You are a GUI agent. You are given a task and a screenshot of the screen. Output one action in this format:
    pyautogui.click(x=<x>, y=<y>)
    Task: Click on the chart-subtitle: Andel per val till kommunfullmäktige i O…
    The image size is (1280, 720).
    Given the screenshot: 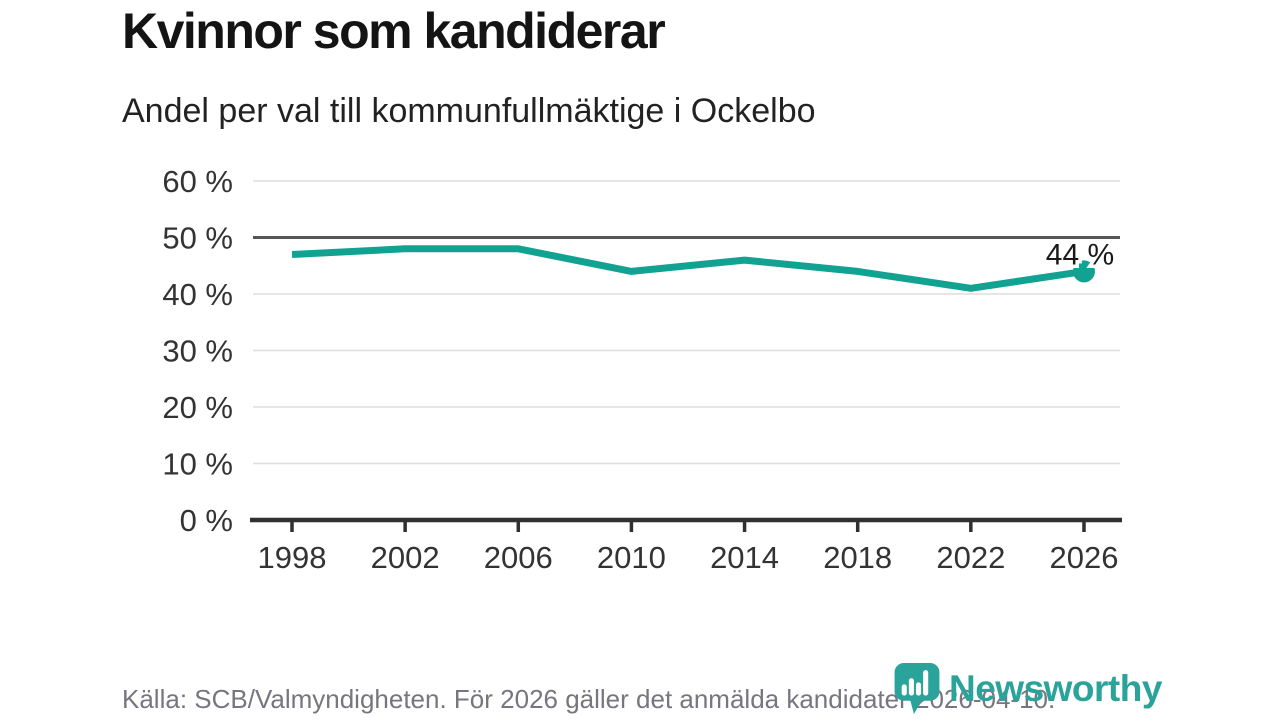 What is the action you would take?
    pyautogui.click(x=469, y=111)
    